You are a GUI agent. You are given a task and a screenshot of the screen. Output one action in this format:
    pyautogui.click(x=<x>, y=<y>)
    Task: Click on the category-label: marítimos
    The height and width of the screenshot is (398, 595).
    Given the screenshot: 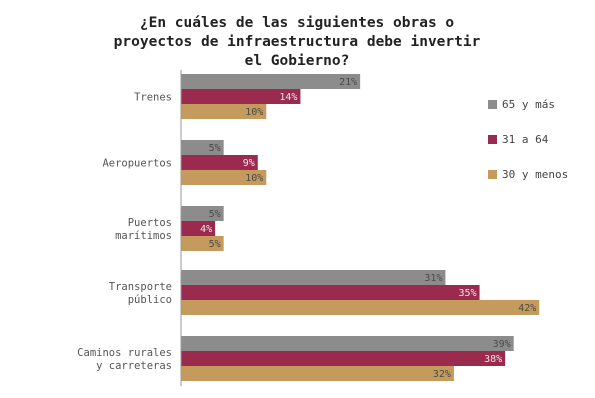 What is the action you would take?
    pyautogui.click(x=143, y=236)
    